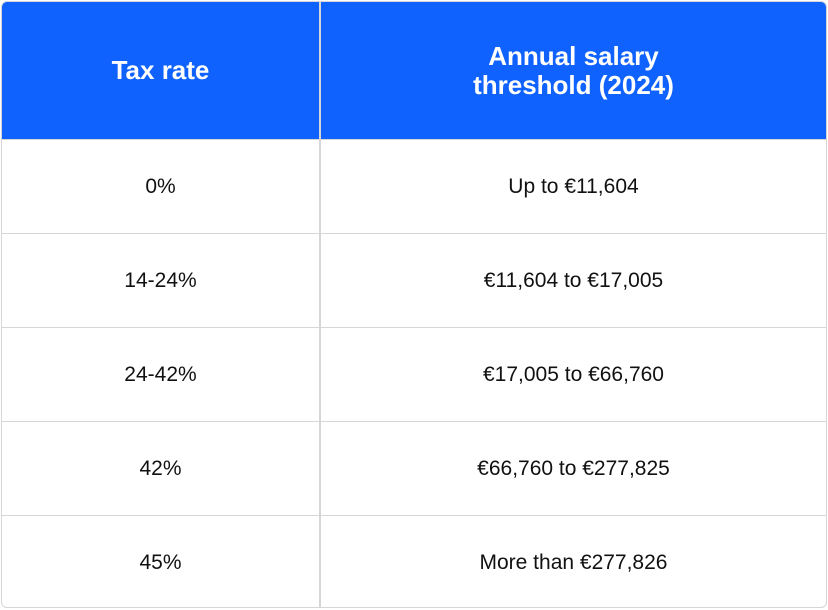 Image resolution: width=828 pixels, height=610 pixels. I want to click on tax-rate-cell: 42%, so click(161, 468).